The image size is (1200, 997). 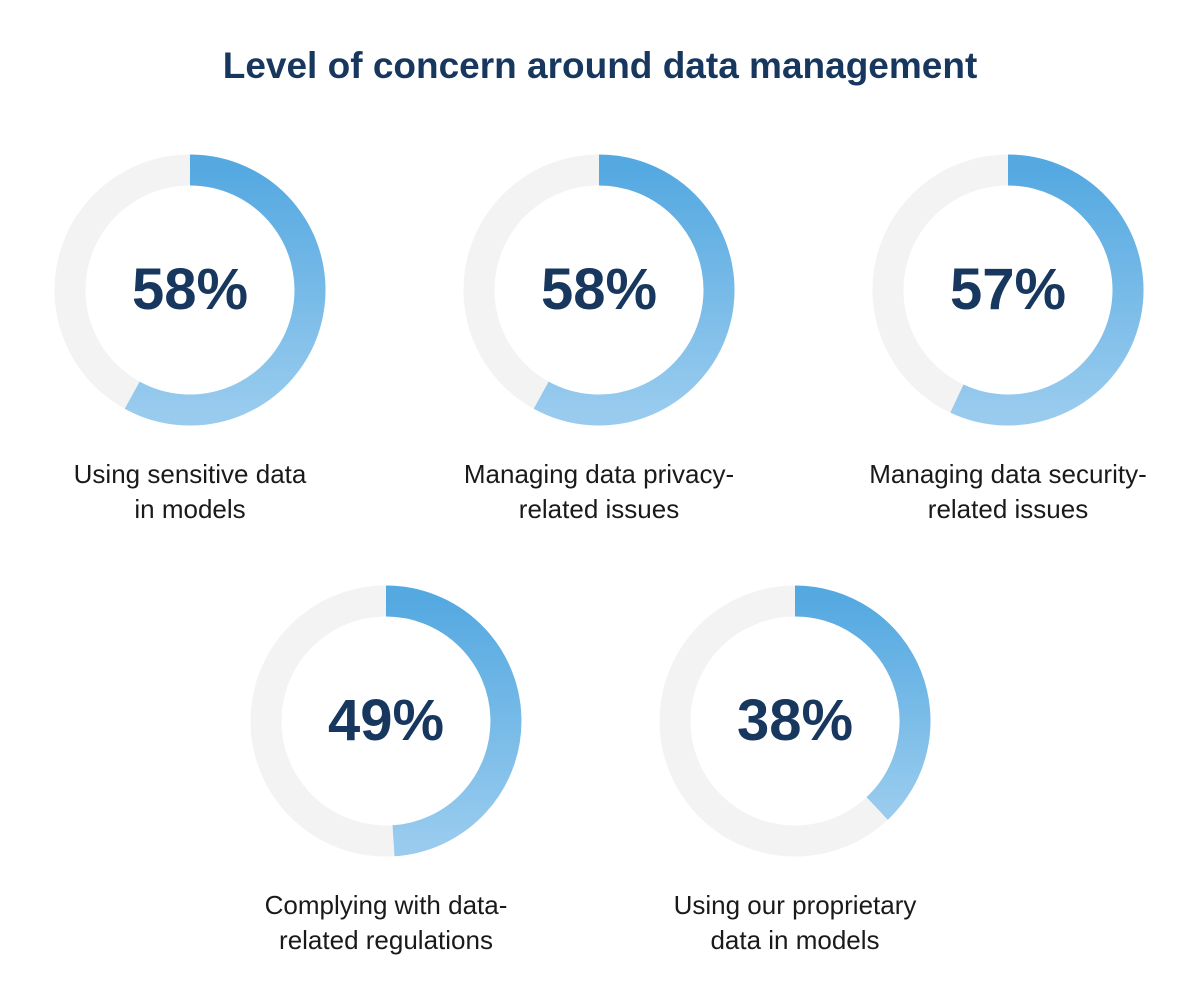 I want to click on donut-value-label: 49%, so click(x=386, y=720).